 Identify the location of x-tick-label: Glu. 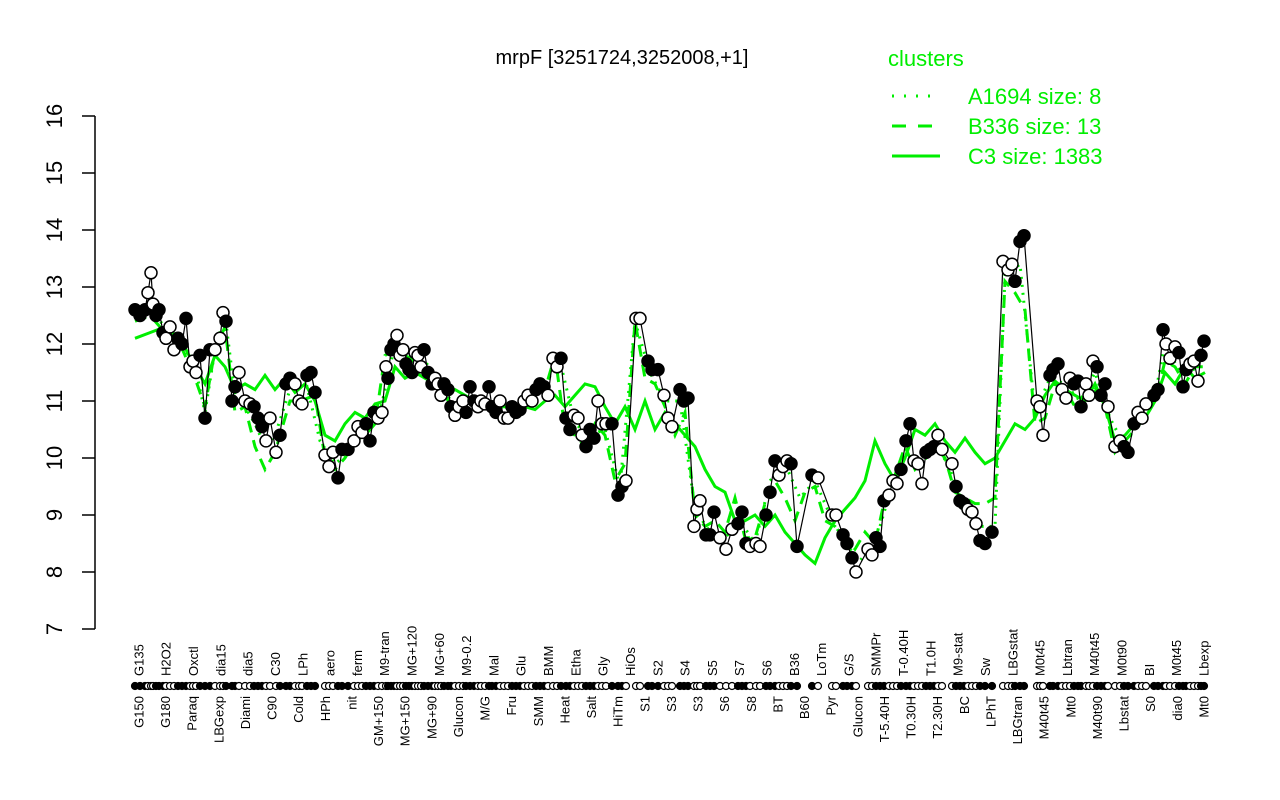
(521, 666).